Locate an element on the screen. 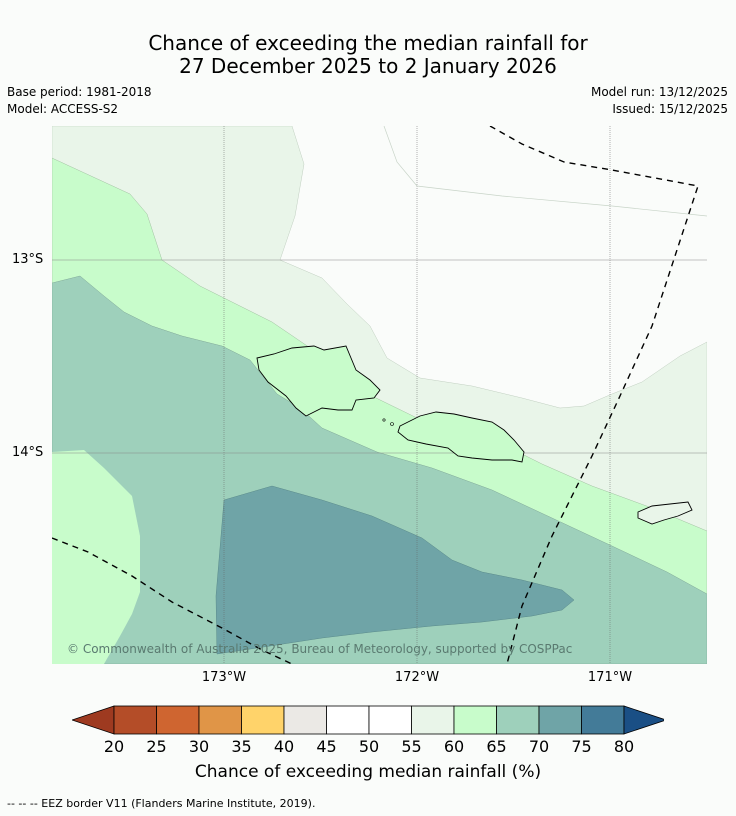  colorbar-tick-label: 30 is located at coordinates (199, 746).